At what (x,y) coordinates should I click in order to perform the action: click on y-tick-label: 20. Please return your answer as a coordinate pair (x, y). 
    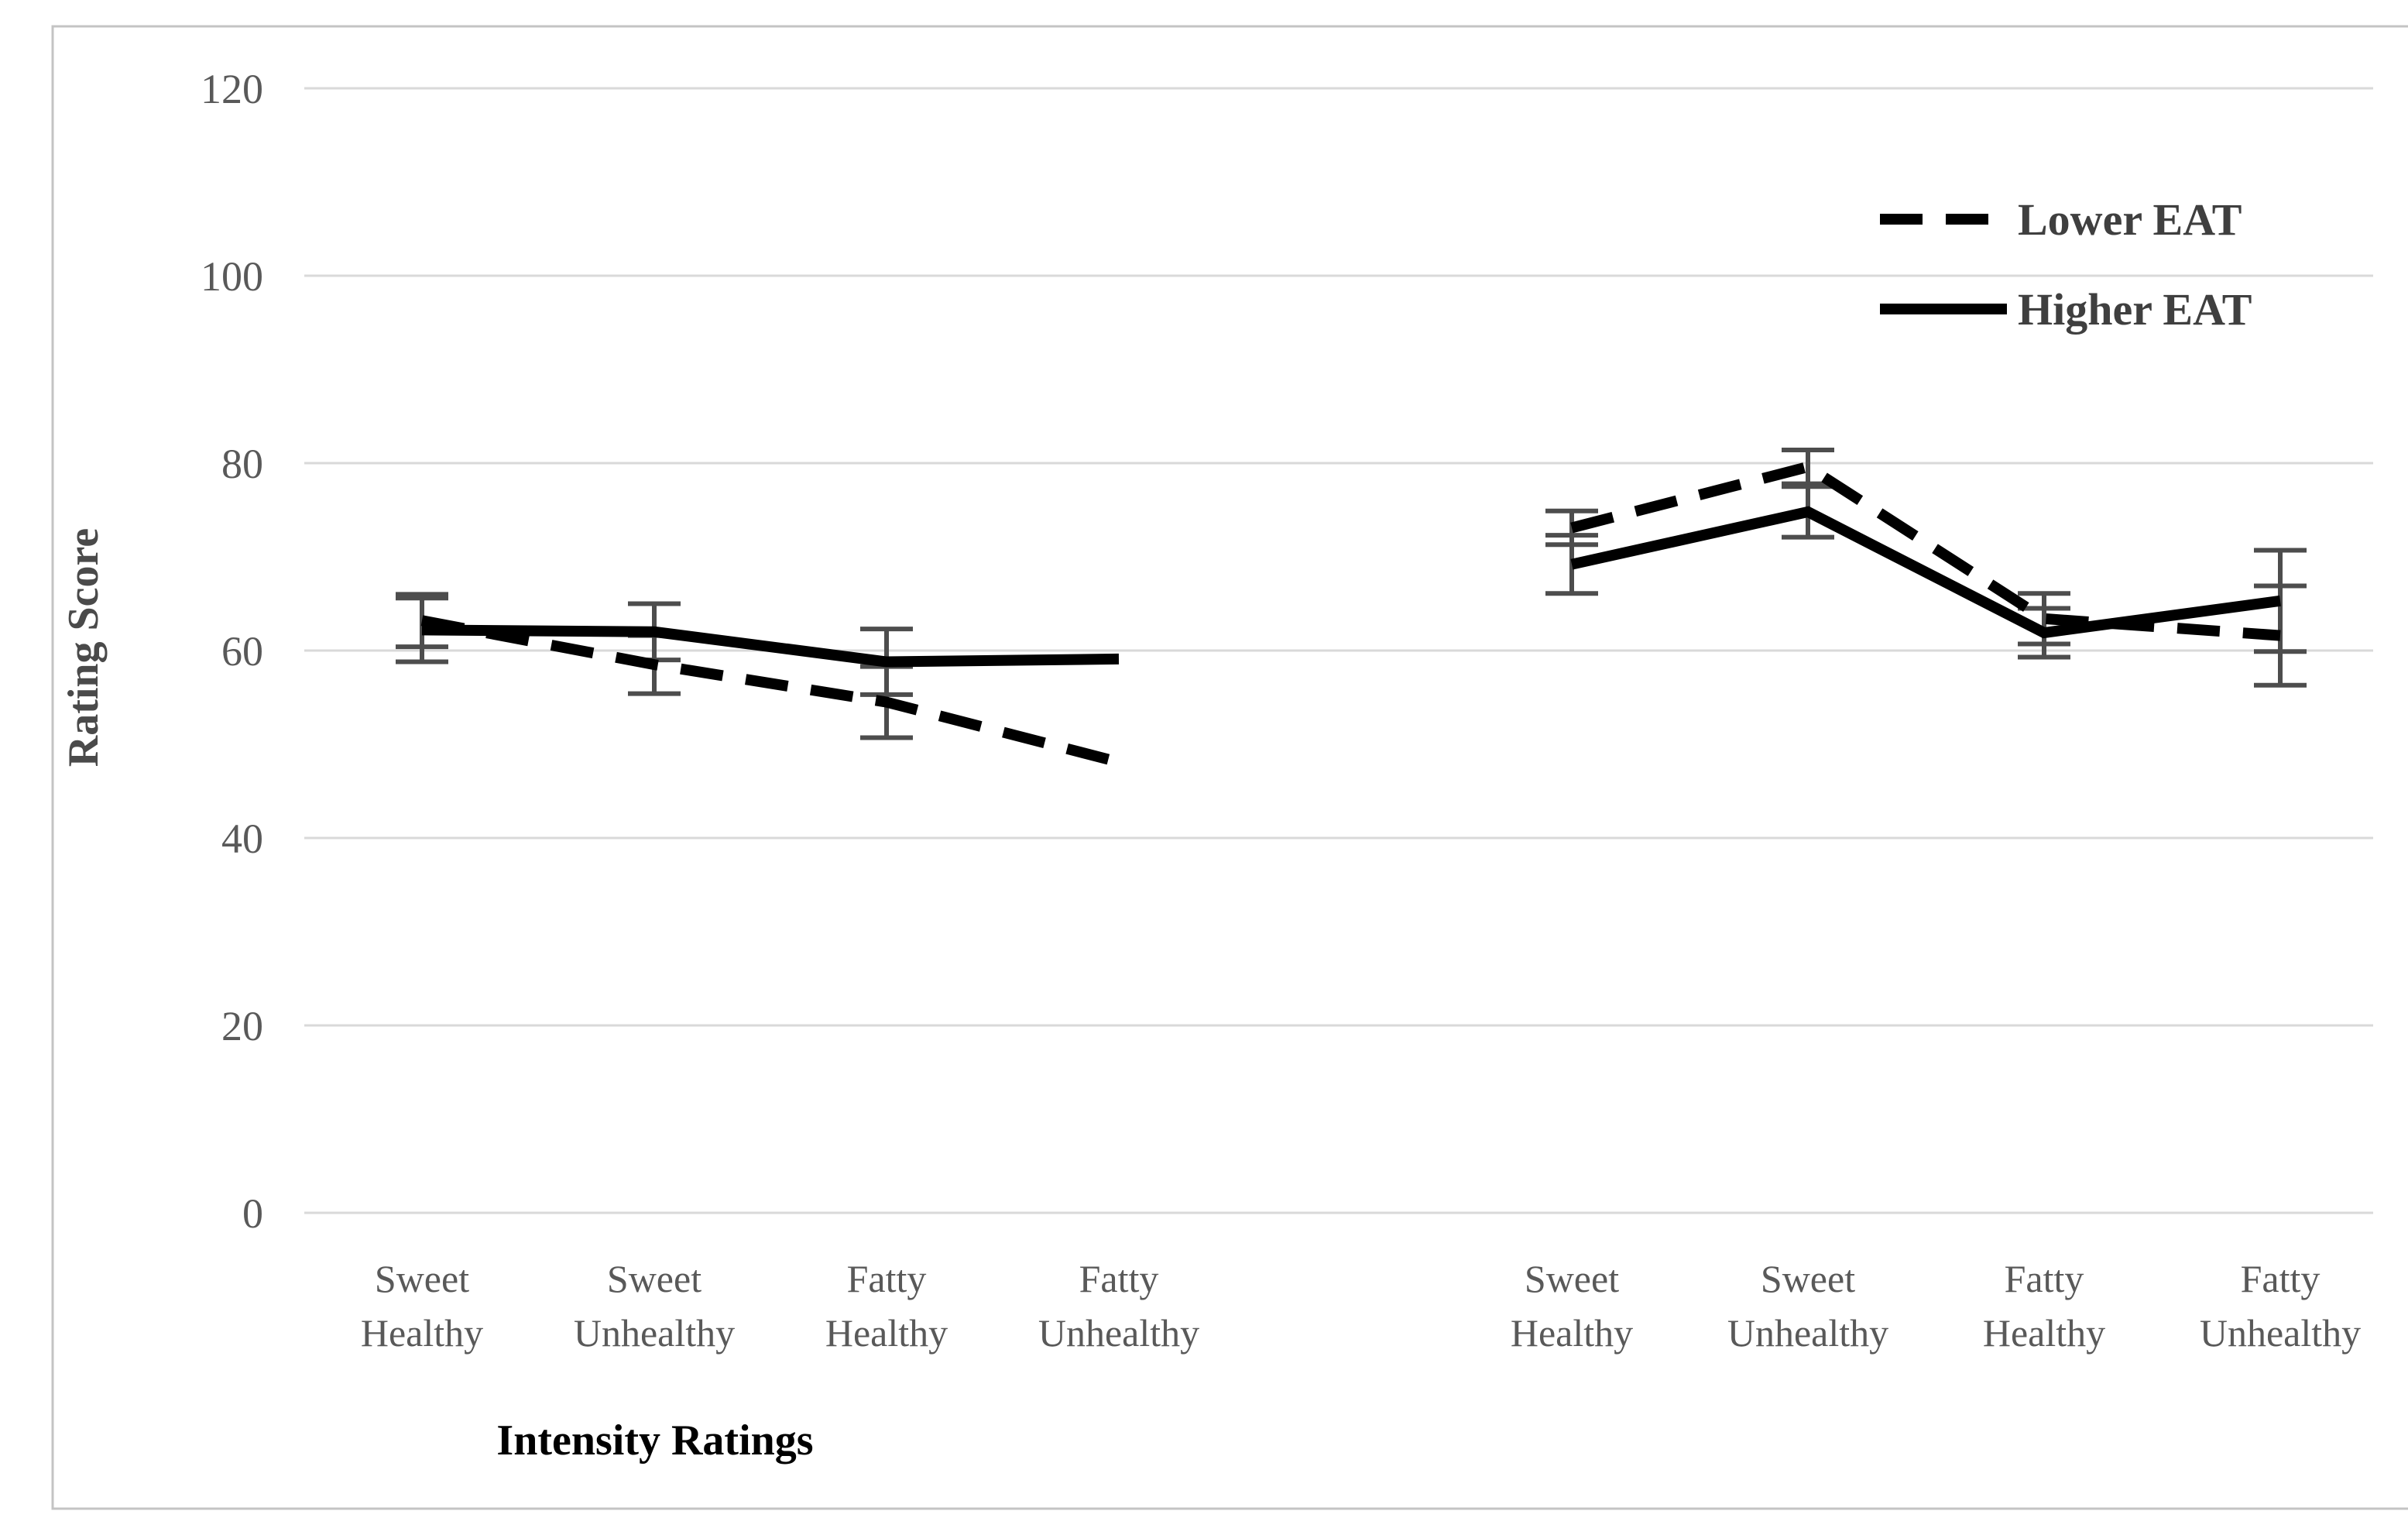
    Looking at the image, I should click on (242, 1026).